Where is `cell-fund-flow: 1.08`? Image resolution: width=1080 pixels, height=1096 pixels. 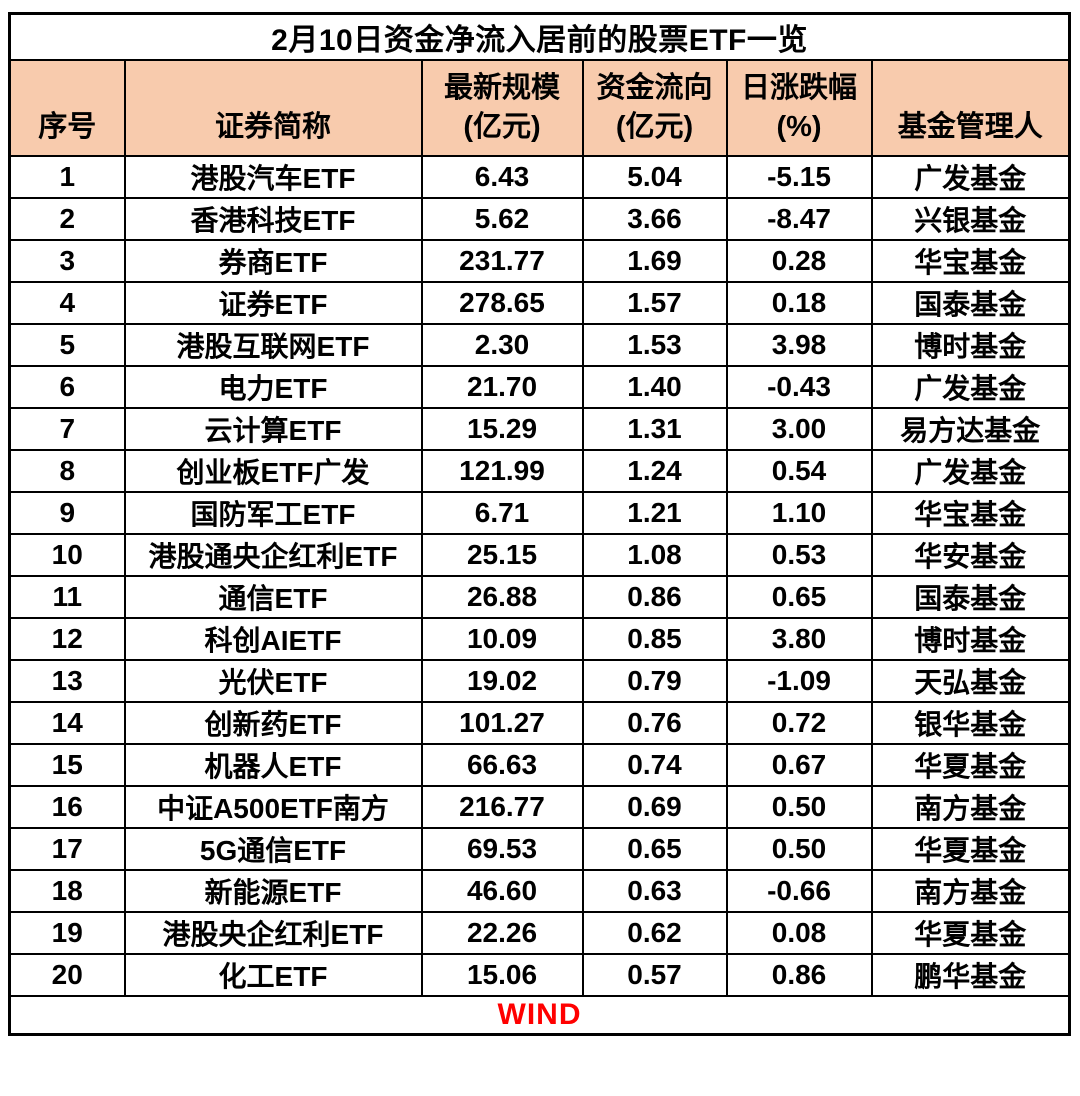
cell-fund-flow: 1.08 is located at coordinates (654, 555).